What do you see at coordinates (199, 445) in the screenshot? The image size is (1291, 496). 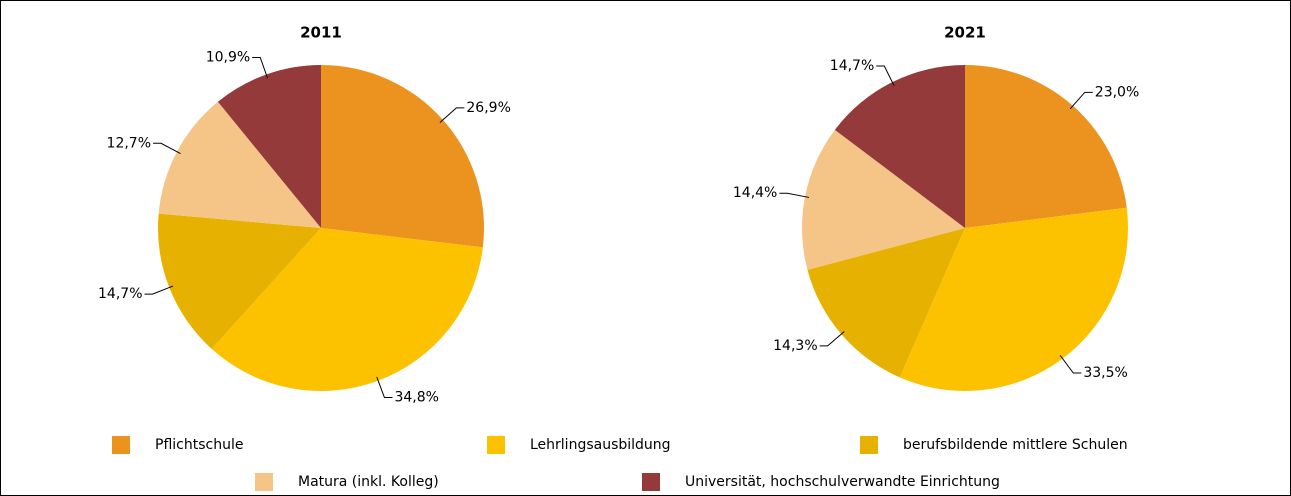 I see `legend-label: Pflichtschule` at bounding box center [199, 445].